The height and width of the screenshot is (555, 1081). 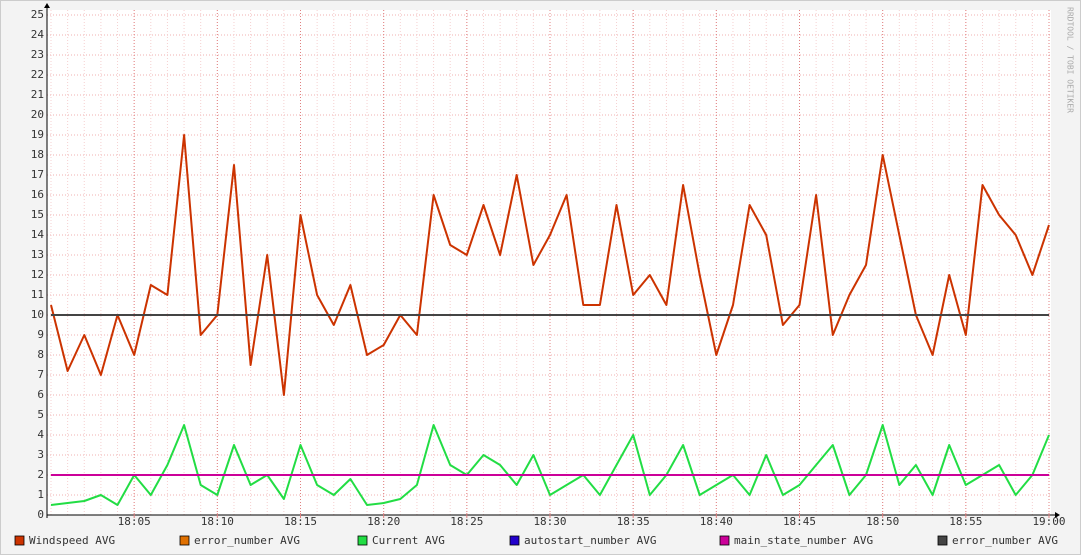 I want to click on y-tick-label: 7, so click(x=40, y=374).